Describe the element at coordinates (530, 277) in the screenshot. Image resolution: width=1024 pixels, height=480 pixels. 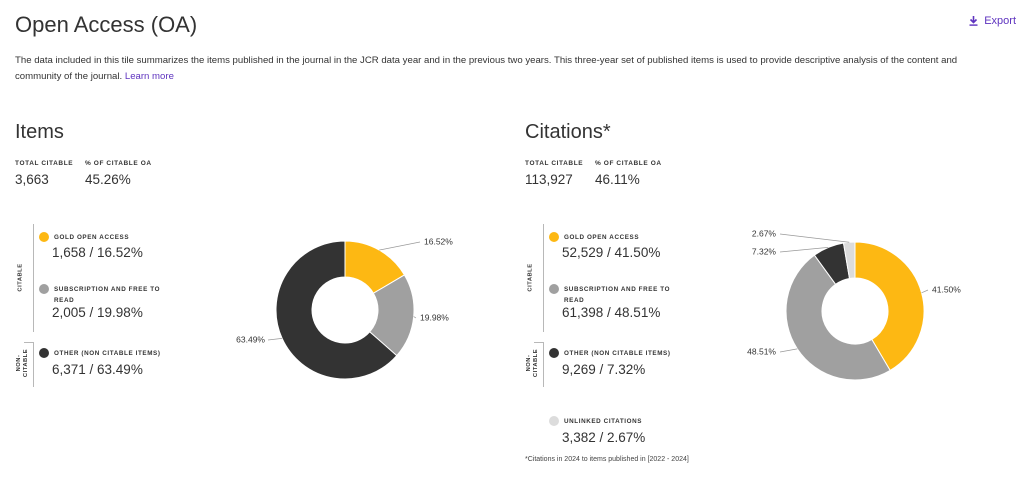
I see `citations-citable-group-label: CITABLE` at that location.